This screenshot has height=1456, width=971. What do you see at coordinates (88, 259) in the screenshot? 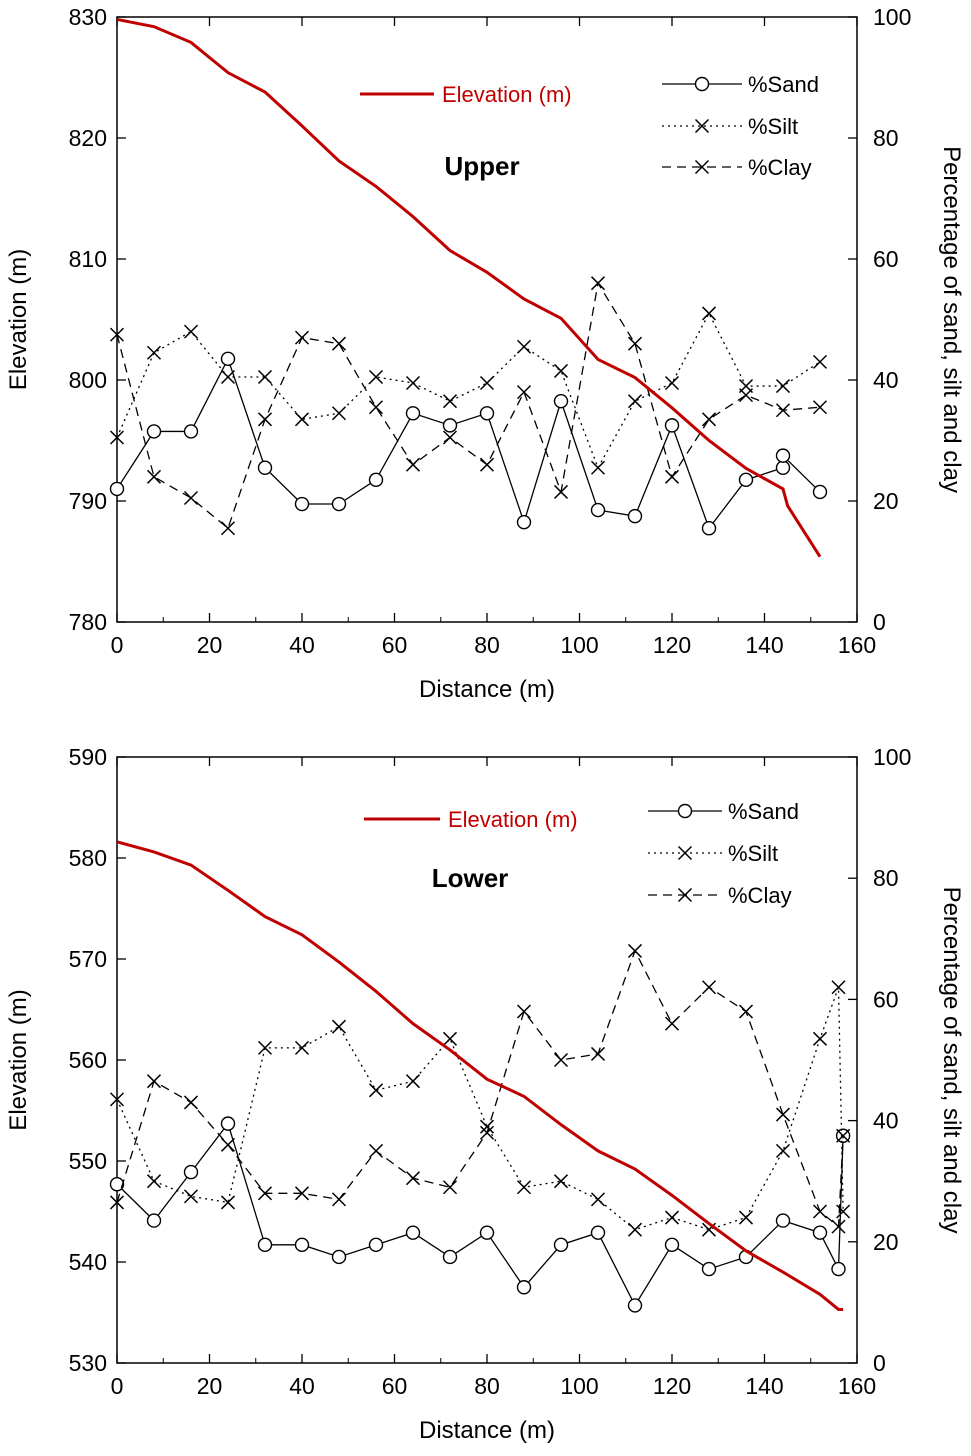
I see `chart-upper-ytick-label: 810` at bounding box center [88, 259].